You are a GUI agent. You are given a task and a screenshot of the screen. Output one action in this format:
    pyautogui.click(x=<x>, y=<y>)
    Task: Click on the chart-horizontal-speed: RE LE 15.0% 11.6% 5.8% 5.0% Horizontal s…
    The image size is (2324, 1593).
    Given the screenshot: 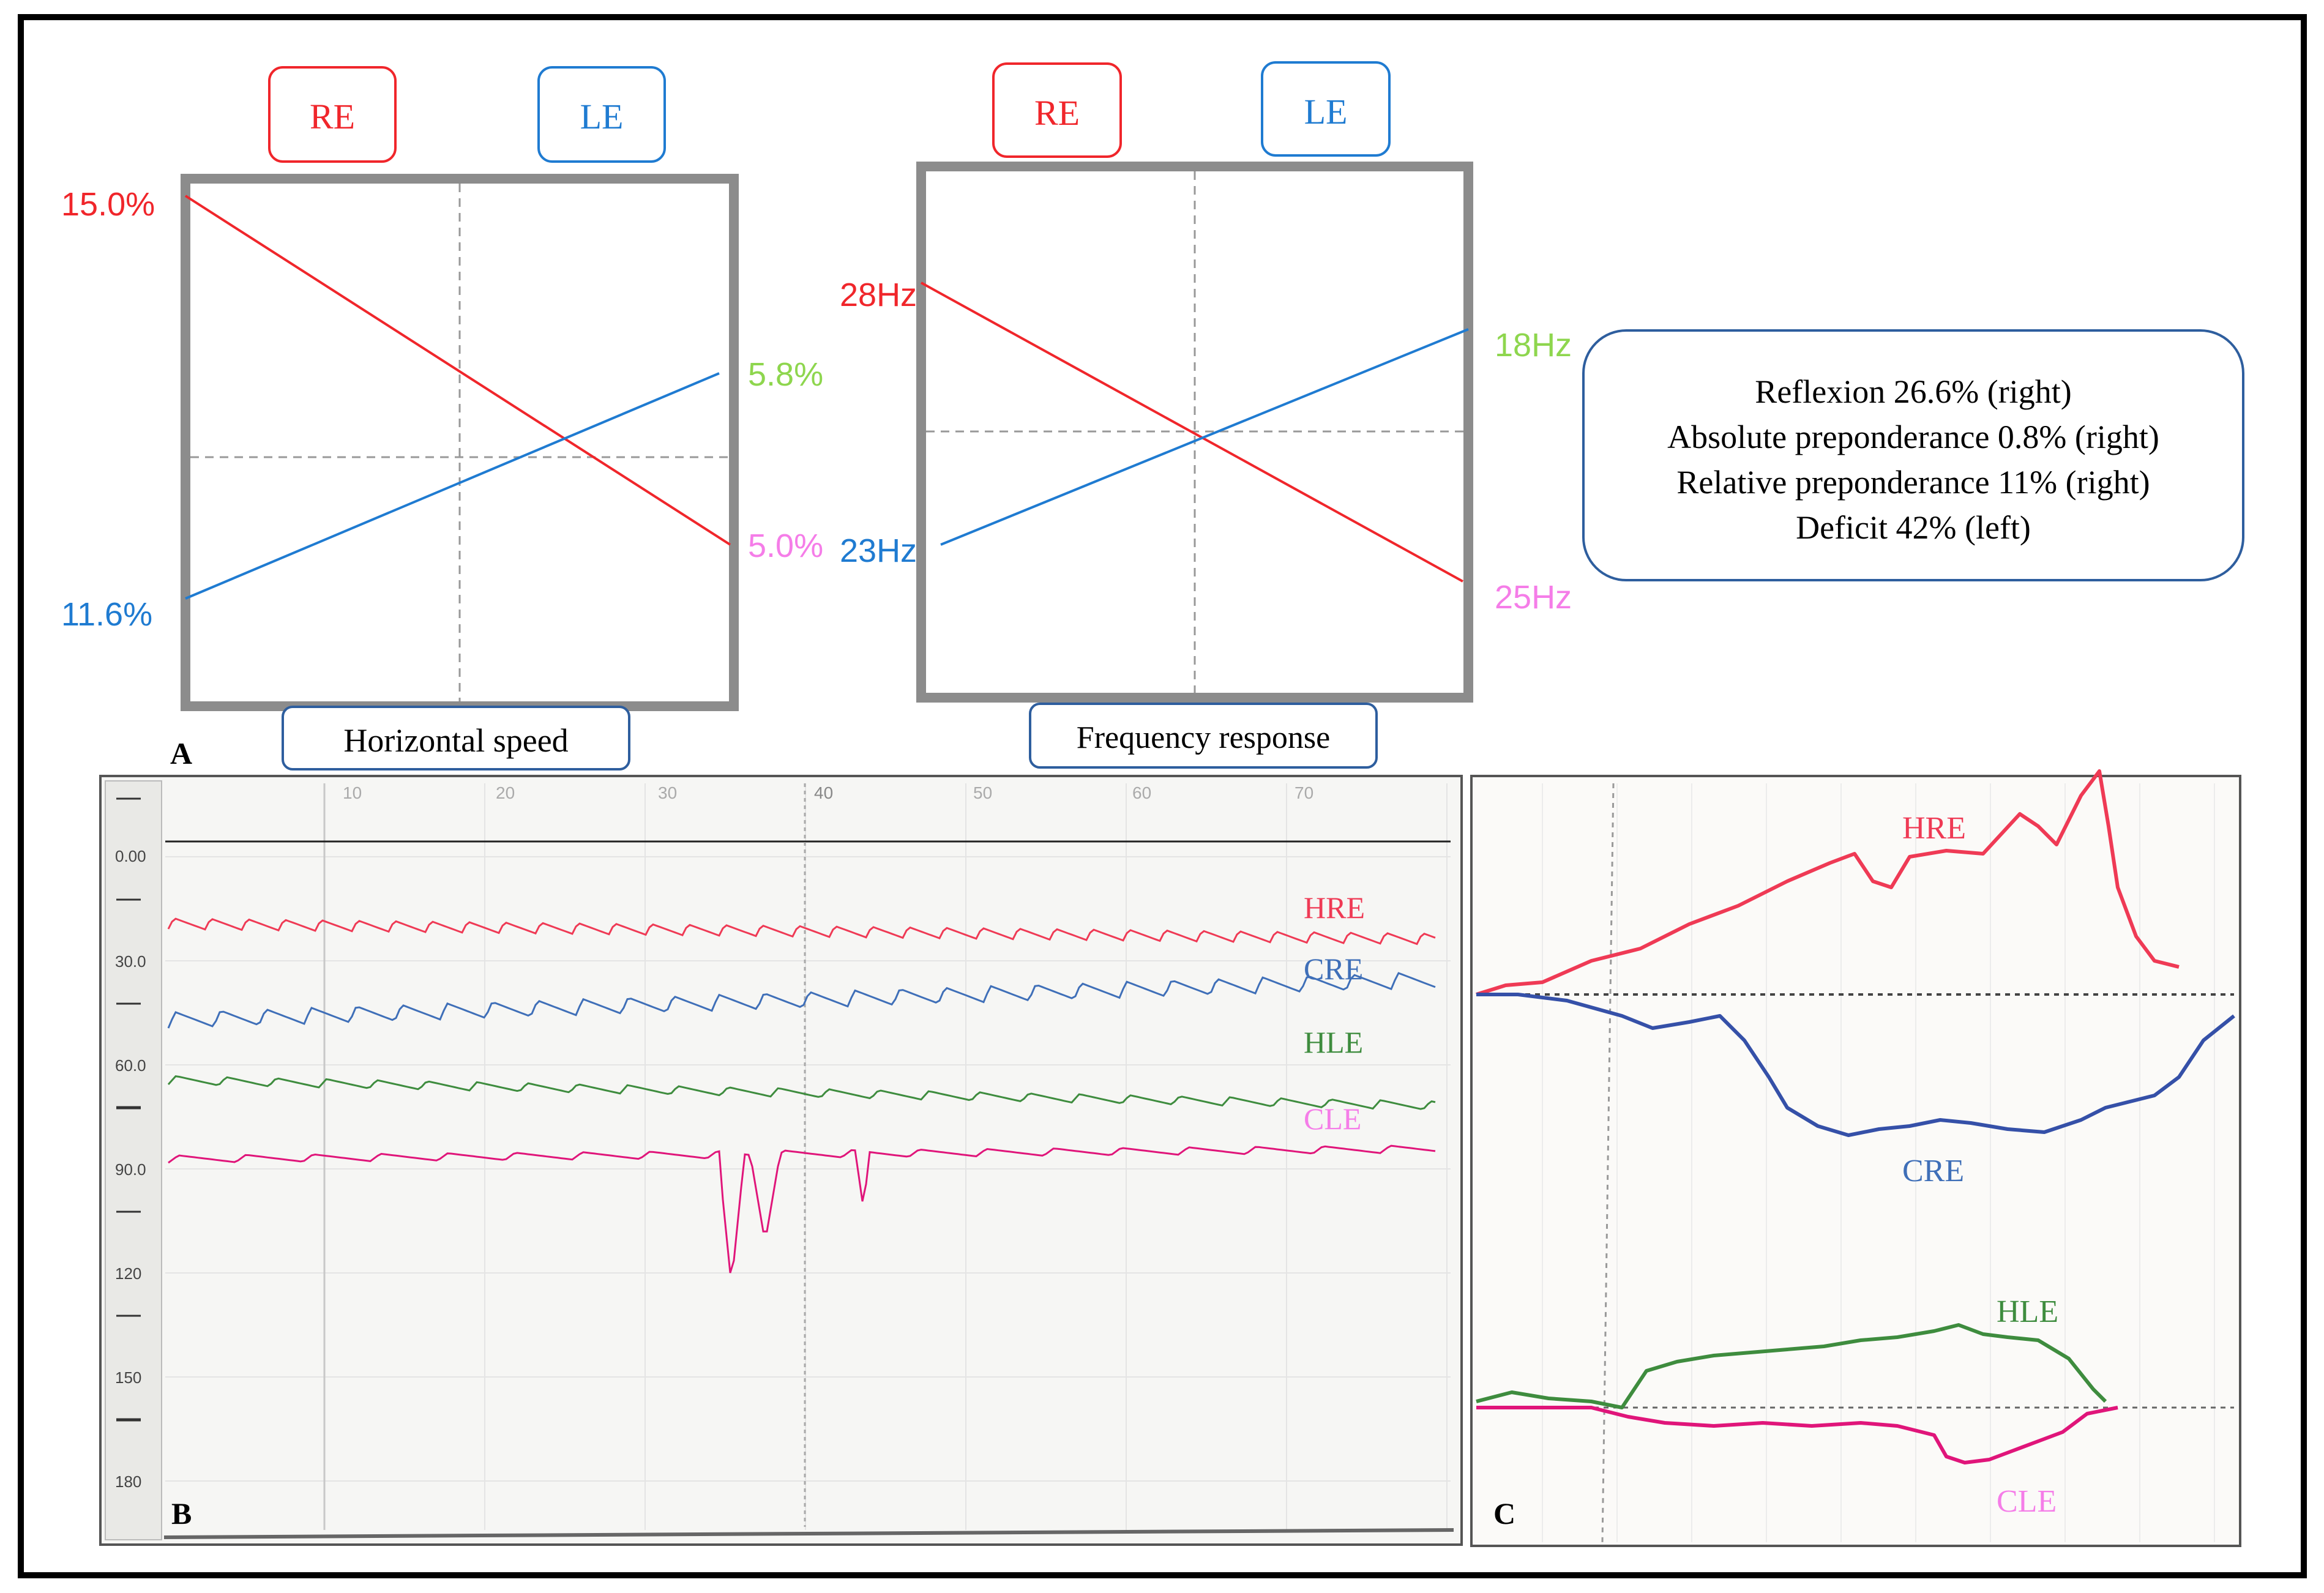 What is the action you would take?
    pyautogui.click(x=442, y=418)
    